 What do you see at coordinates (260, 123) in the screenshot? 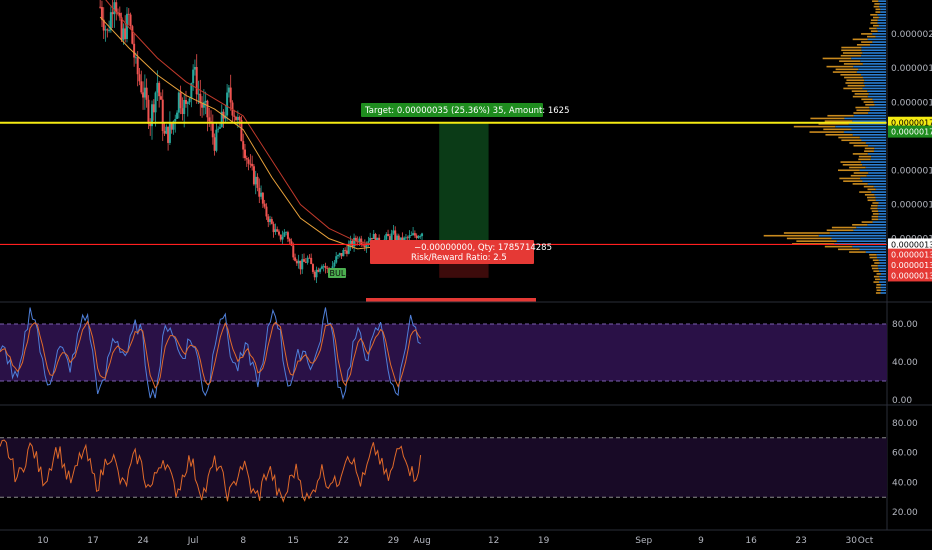
I see `ma-slow-line` at bounding box center [260, 123].